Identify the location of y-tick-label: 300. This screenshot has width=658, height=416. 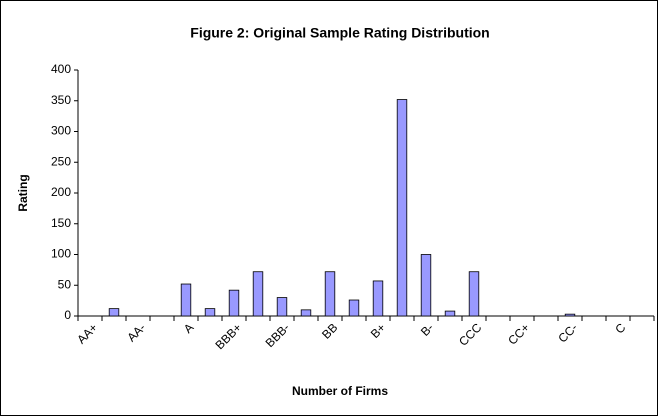
(61, 131).